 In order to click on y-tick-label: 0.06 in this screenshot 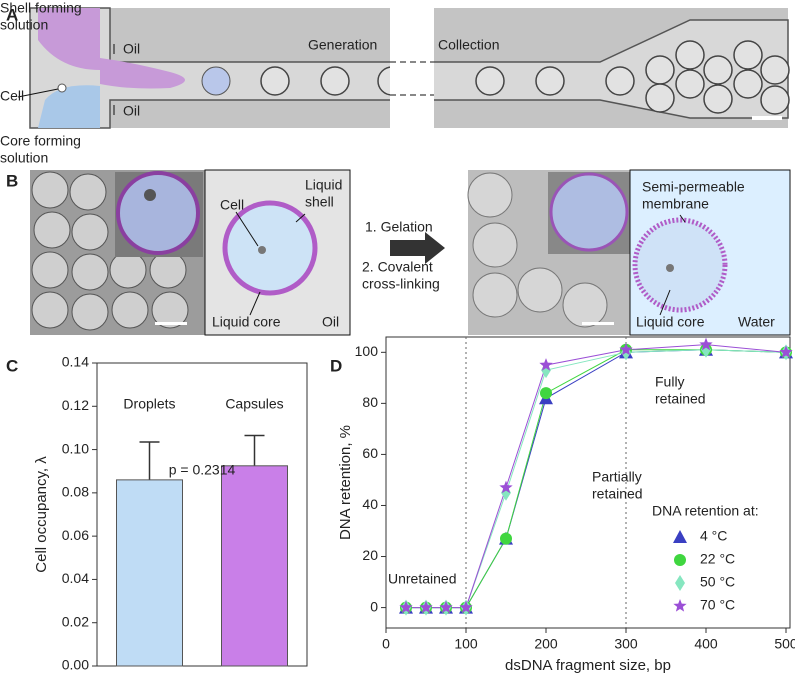, I will do `click(75, 535)`.